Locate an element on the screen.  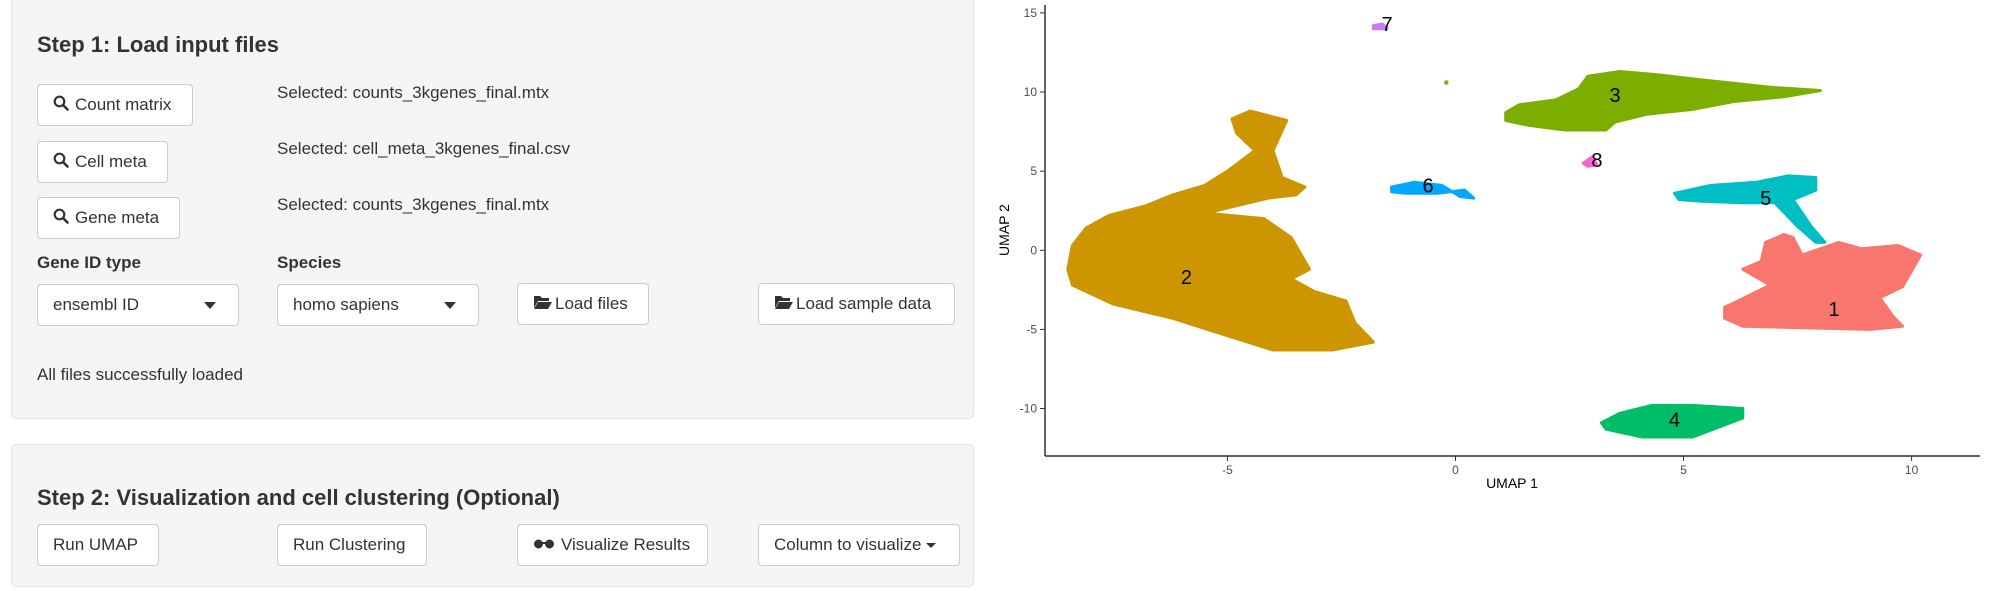
cluster-3-points is located at coordinates (1663, 101).